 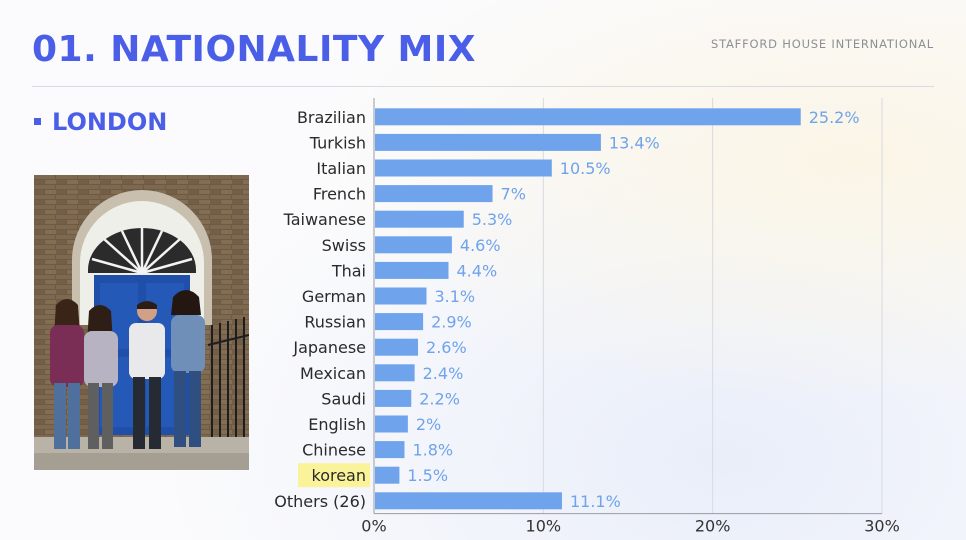 I want to click on category-highlight, so click(x=334, y=475).